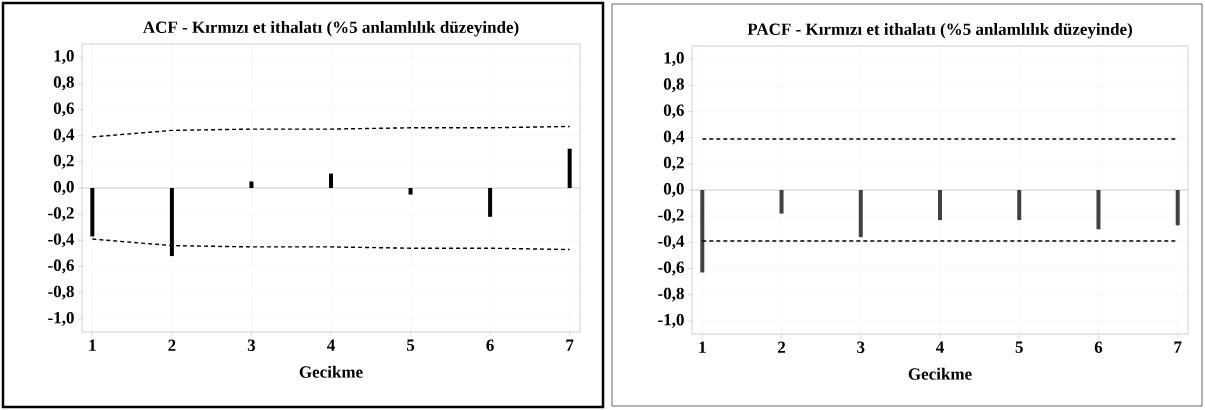 This screenshot has width=1205, height=410. What do you see at coordinates (939, 31) in the screenshot?
I see `chart-title: PACF - Kırmızı et ithalatı (%5 anlamlılık düzeyinde)` at bounding box center [939, 31].